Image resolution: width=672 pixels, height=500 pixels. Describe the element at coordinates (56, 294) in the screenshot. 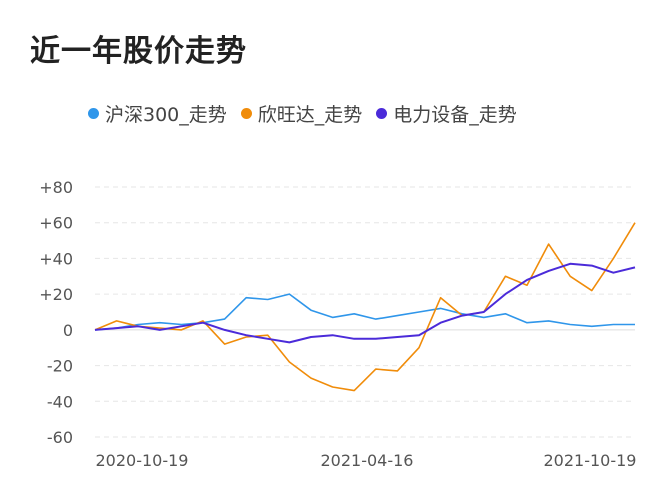

I see `y-tick-label: +20` at that location.